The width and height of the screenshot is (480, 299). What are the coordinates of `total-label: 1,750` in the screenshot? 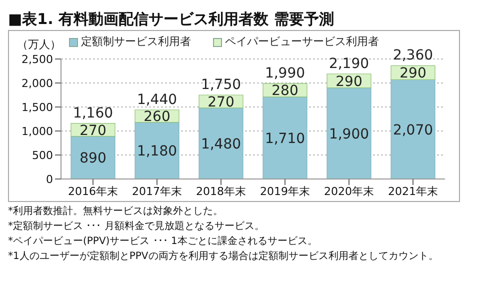 It's located at (221, 85).